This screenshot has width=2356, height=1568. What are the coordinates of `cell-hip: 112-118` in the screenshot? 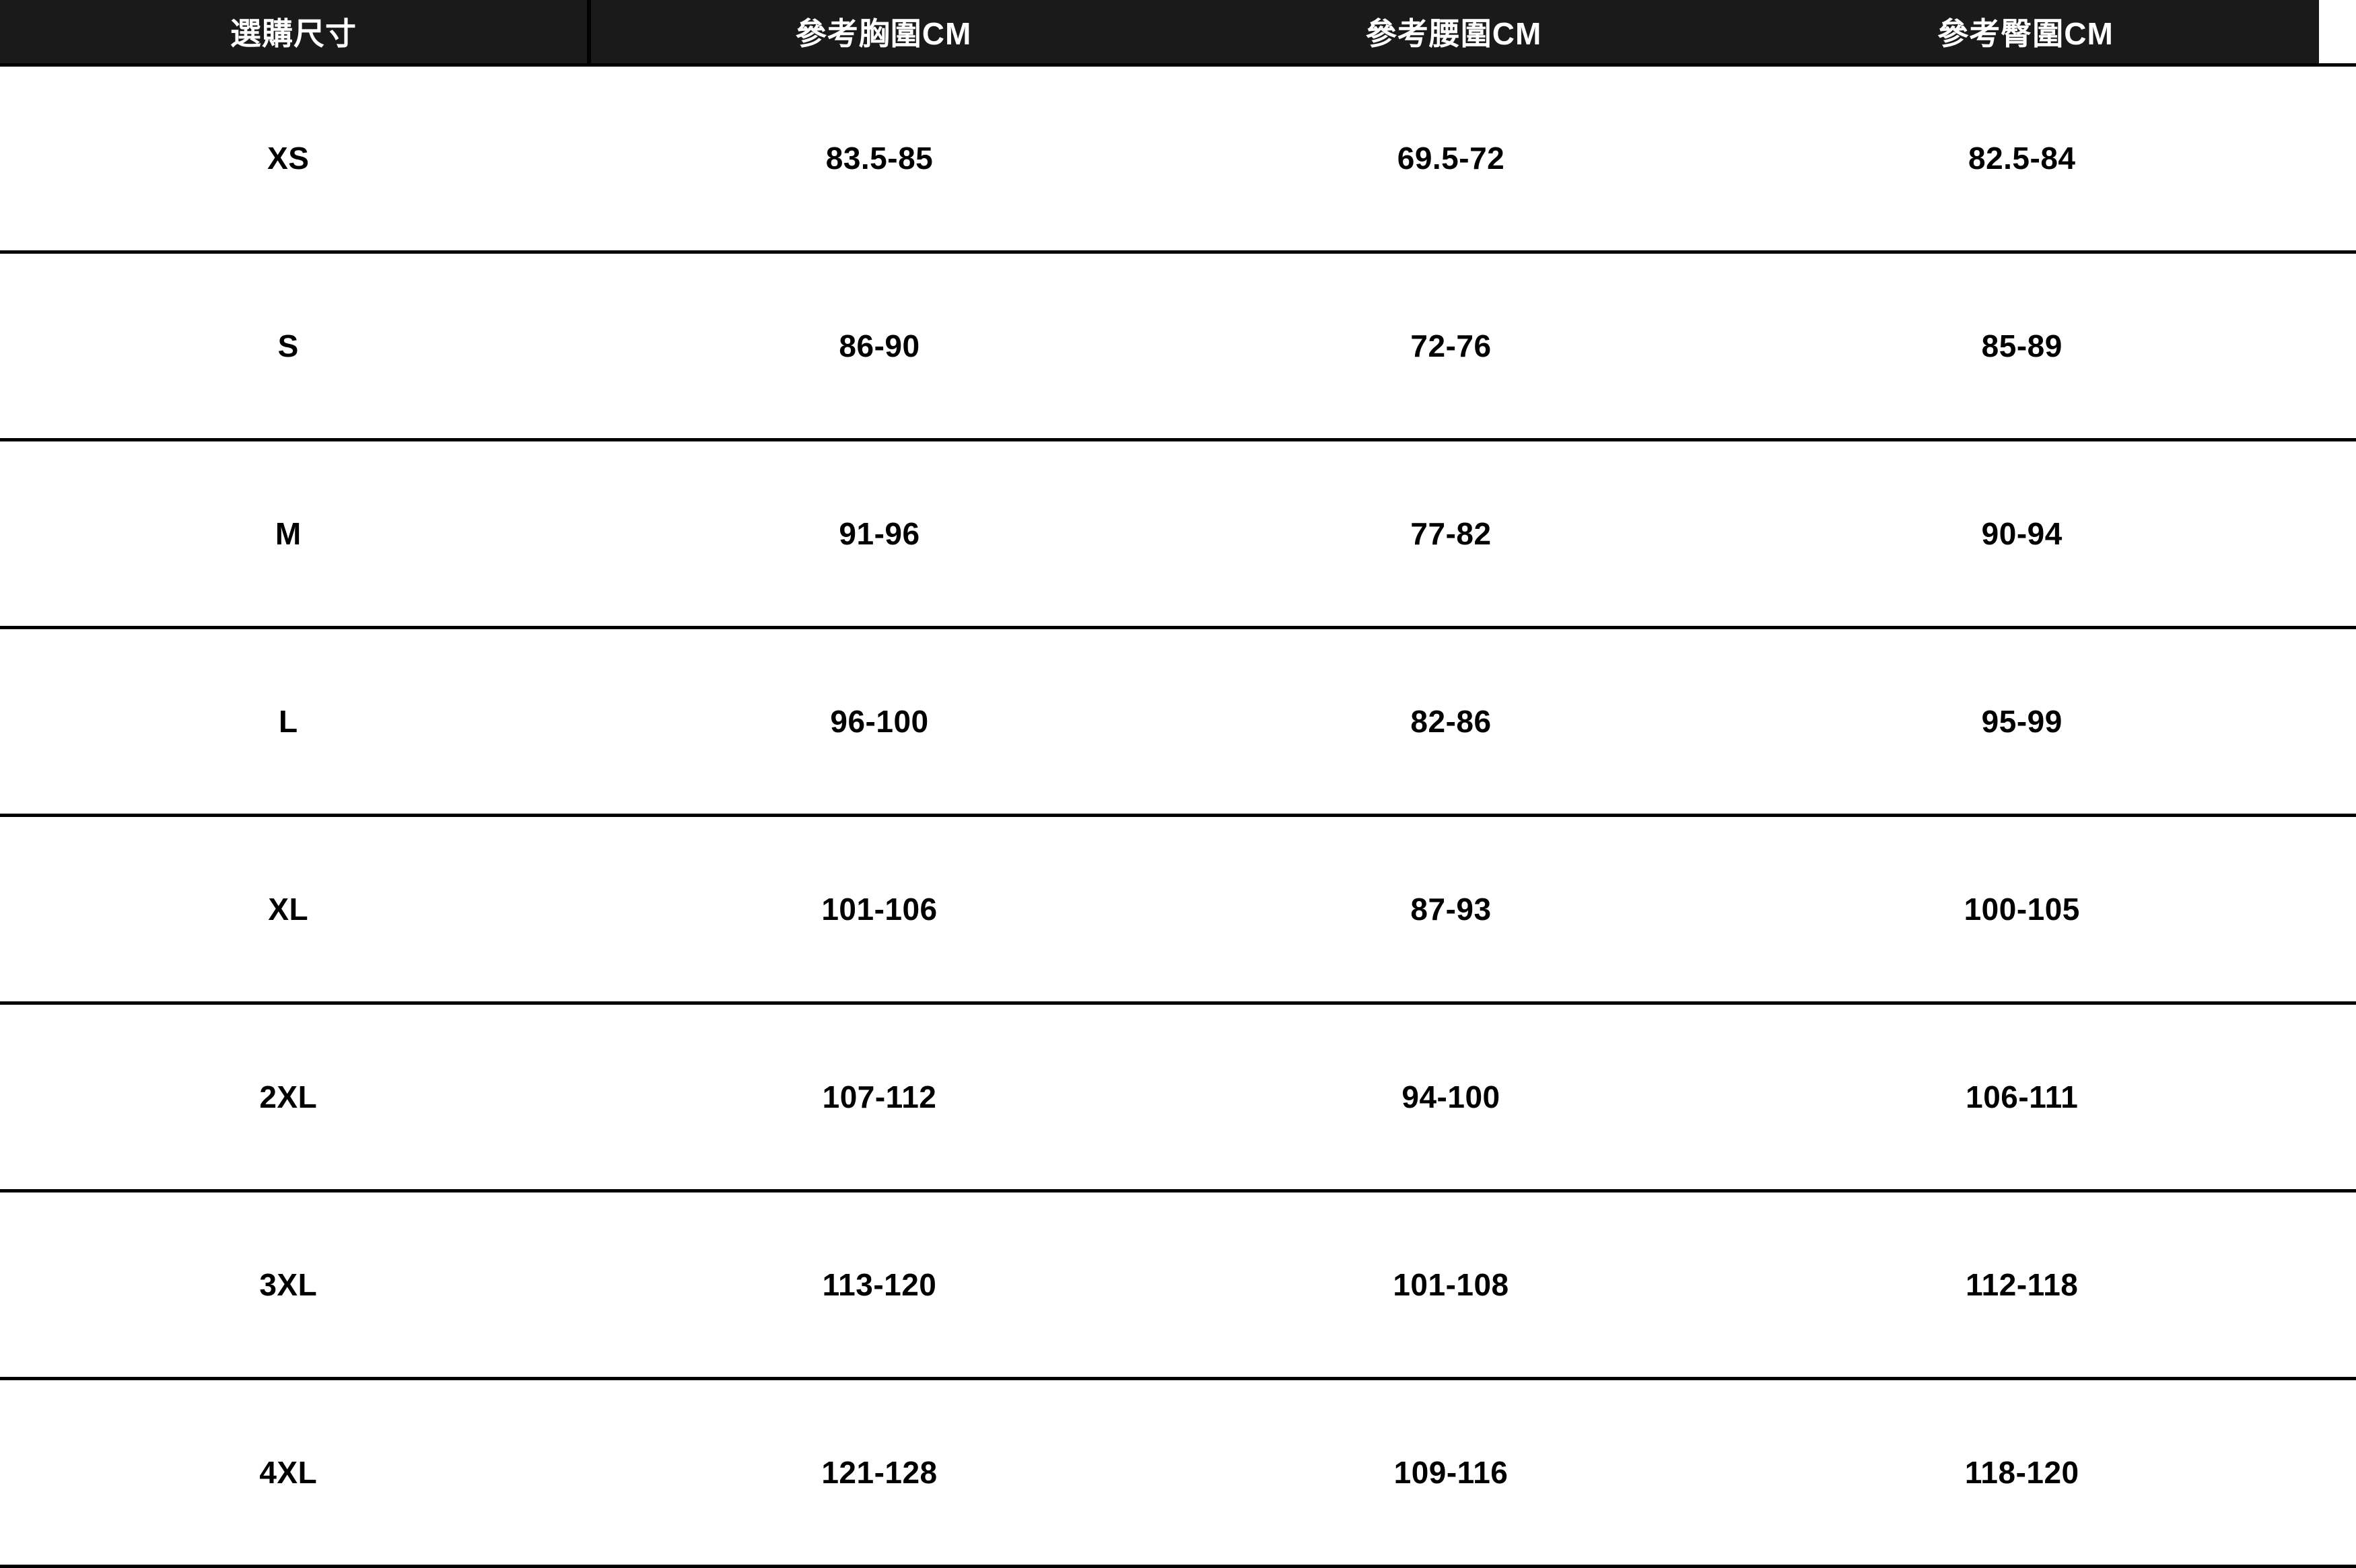 It's located at (2021, 1284).